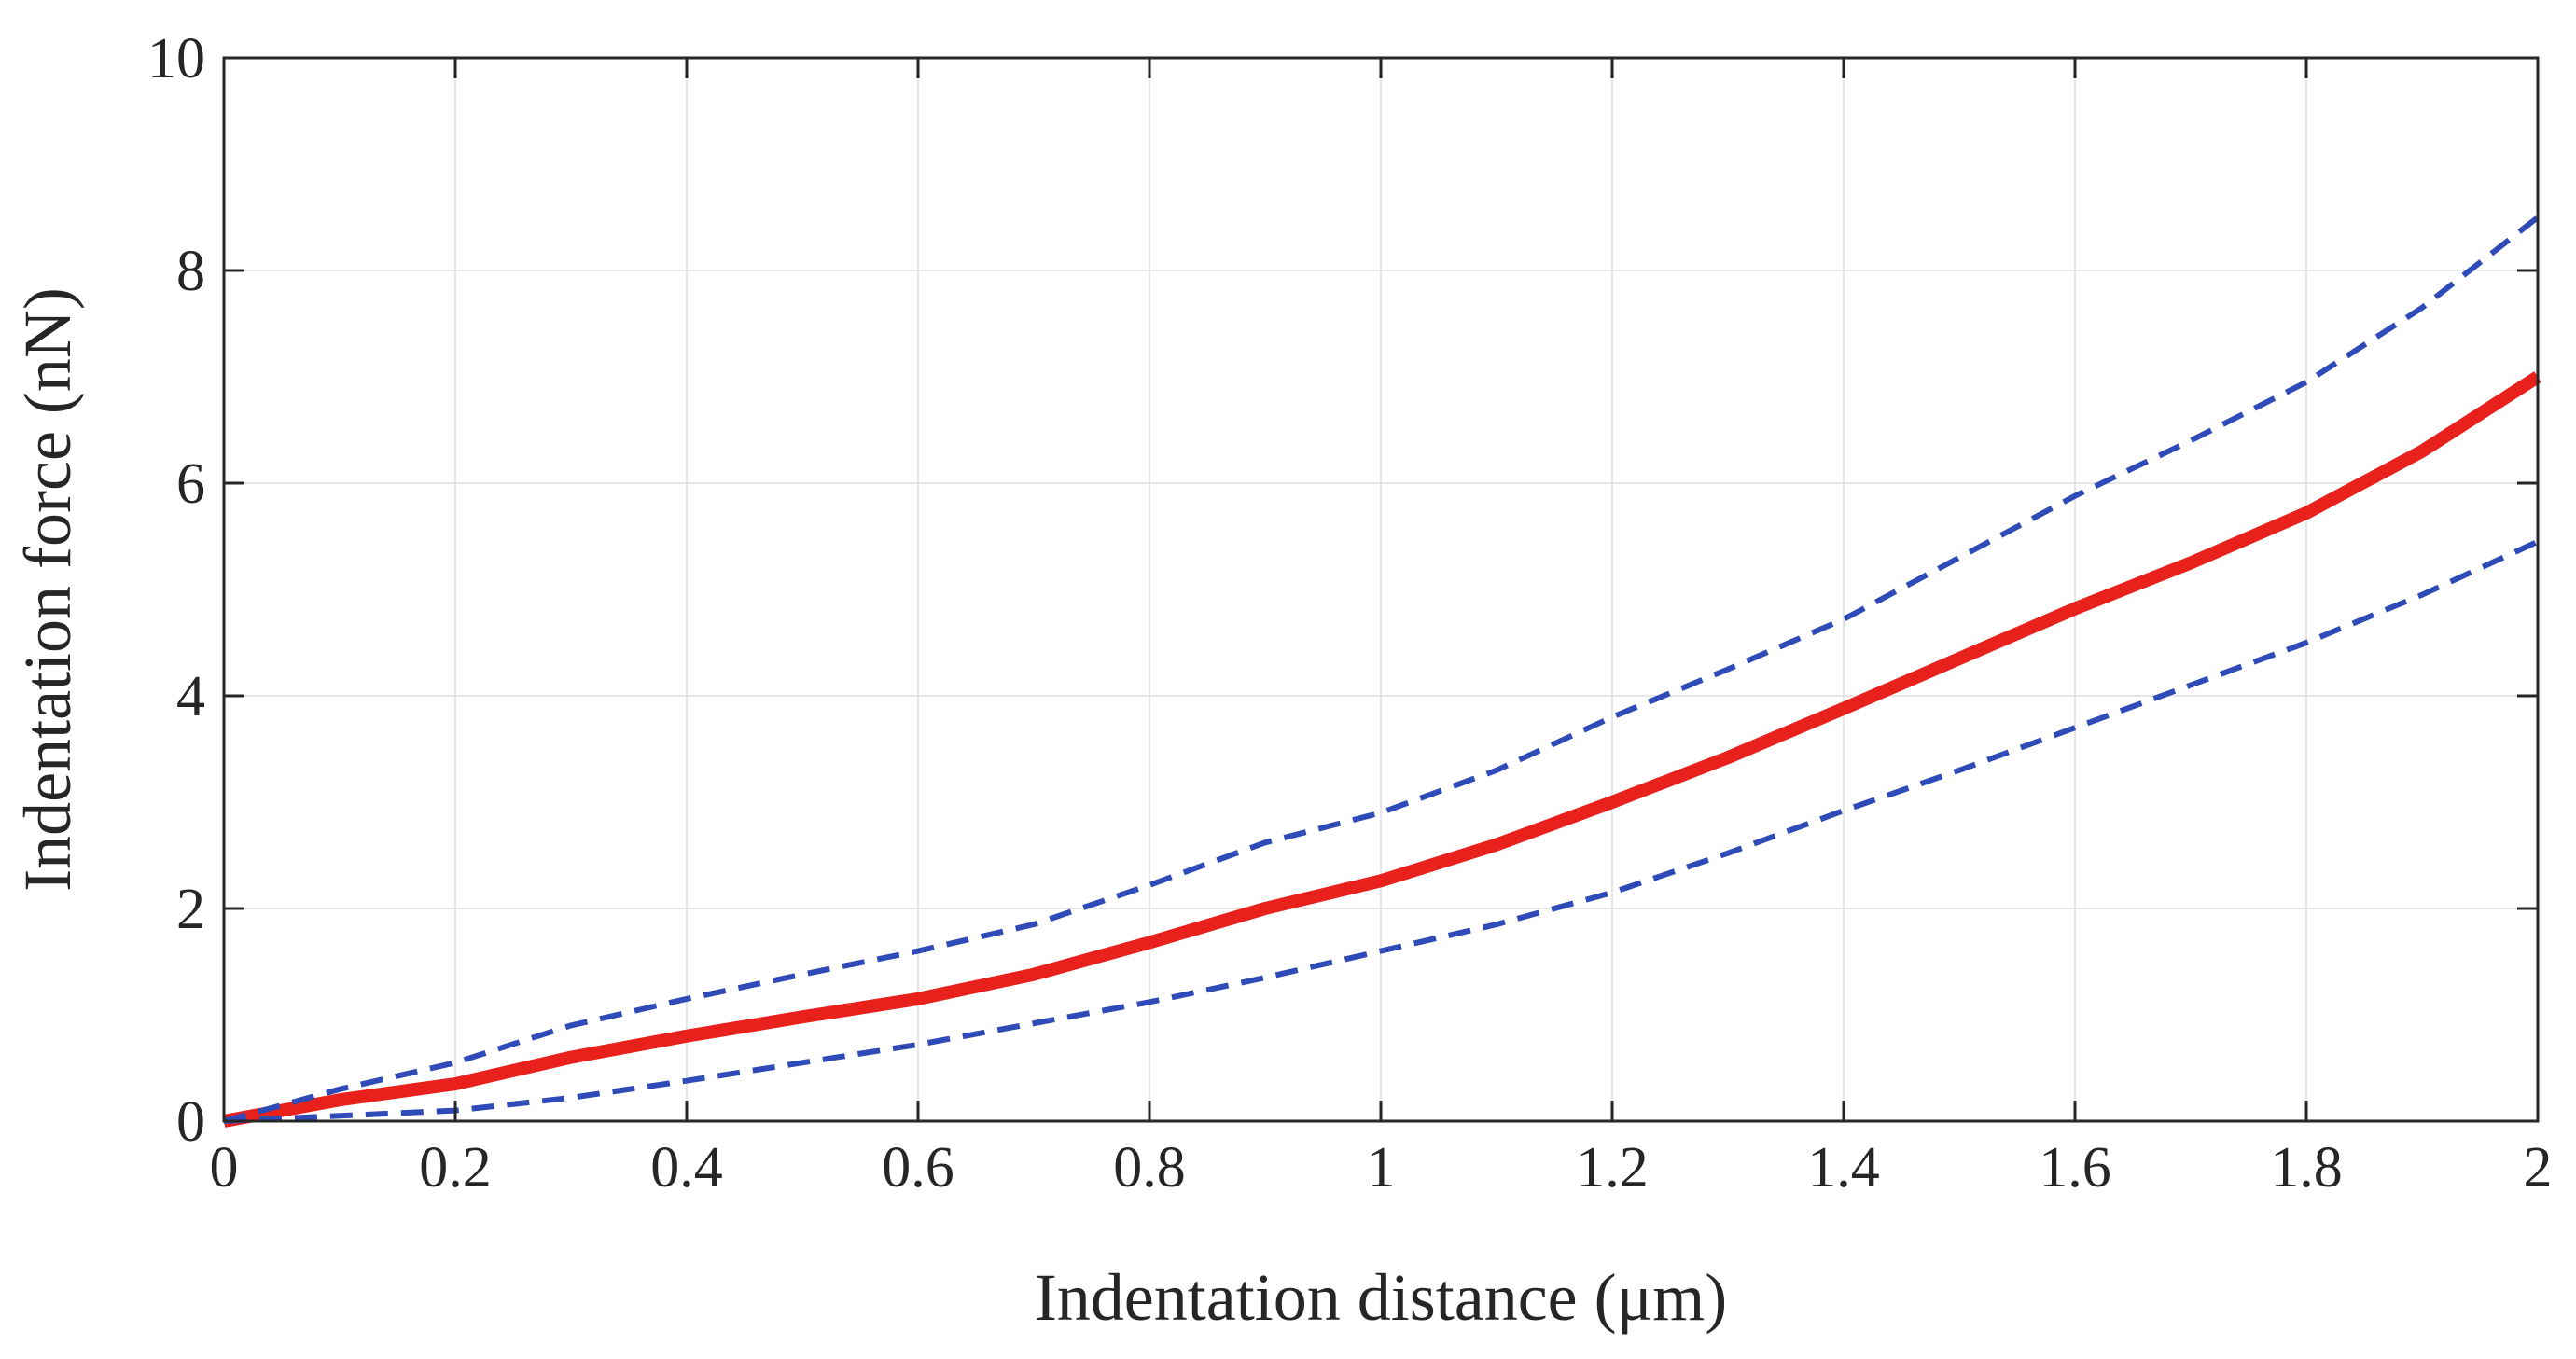 The image size is (2576, 1359). I want to click on x-tick-label: 2, so click(2538, 1168).